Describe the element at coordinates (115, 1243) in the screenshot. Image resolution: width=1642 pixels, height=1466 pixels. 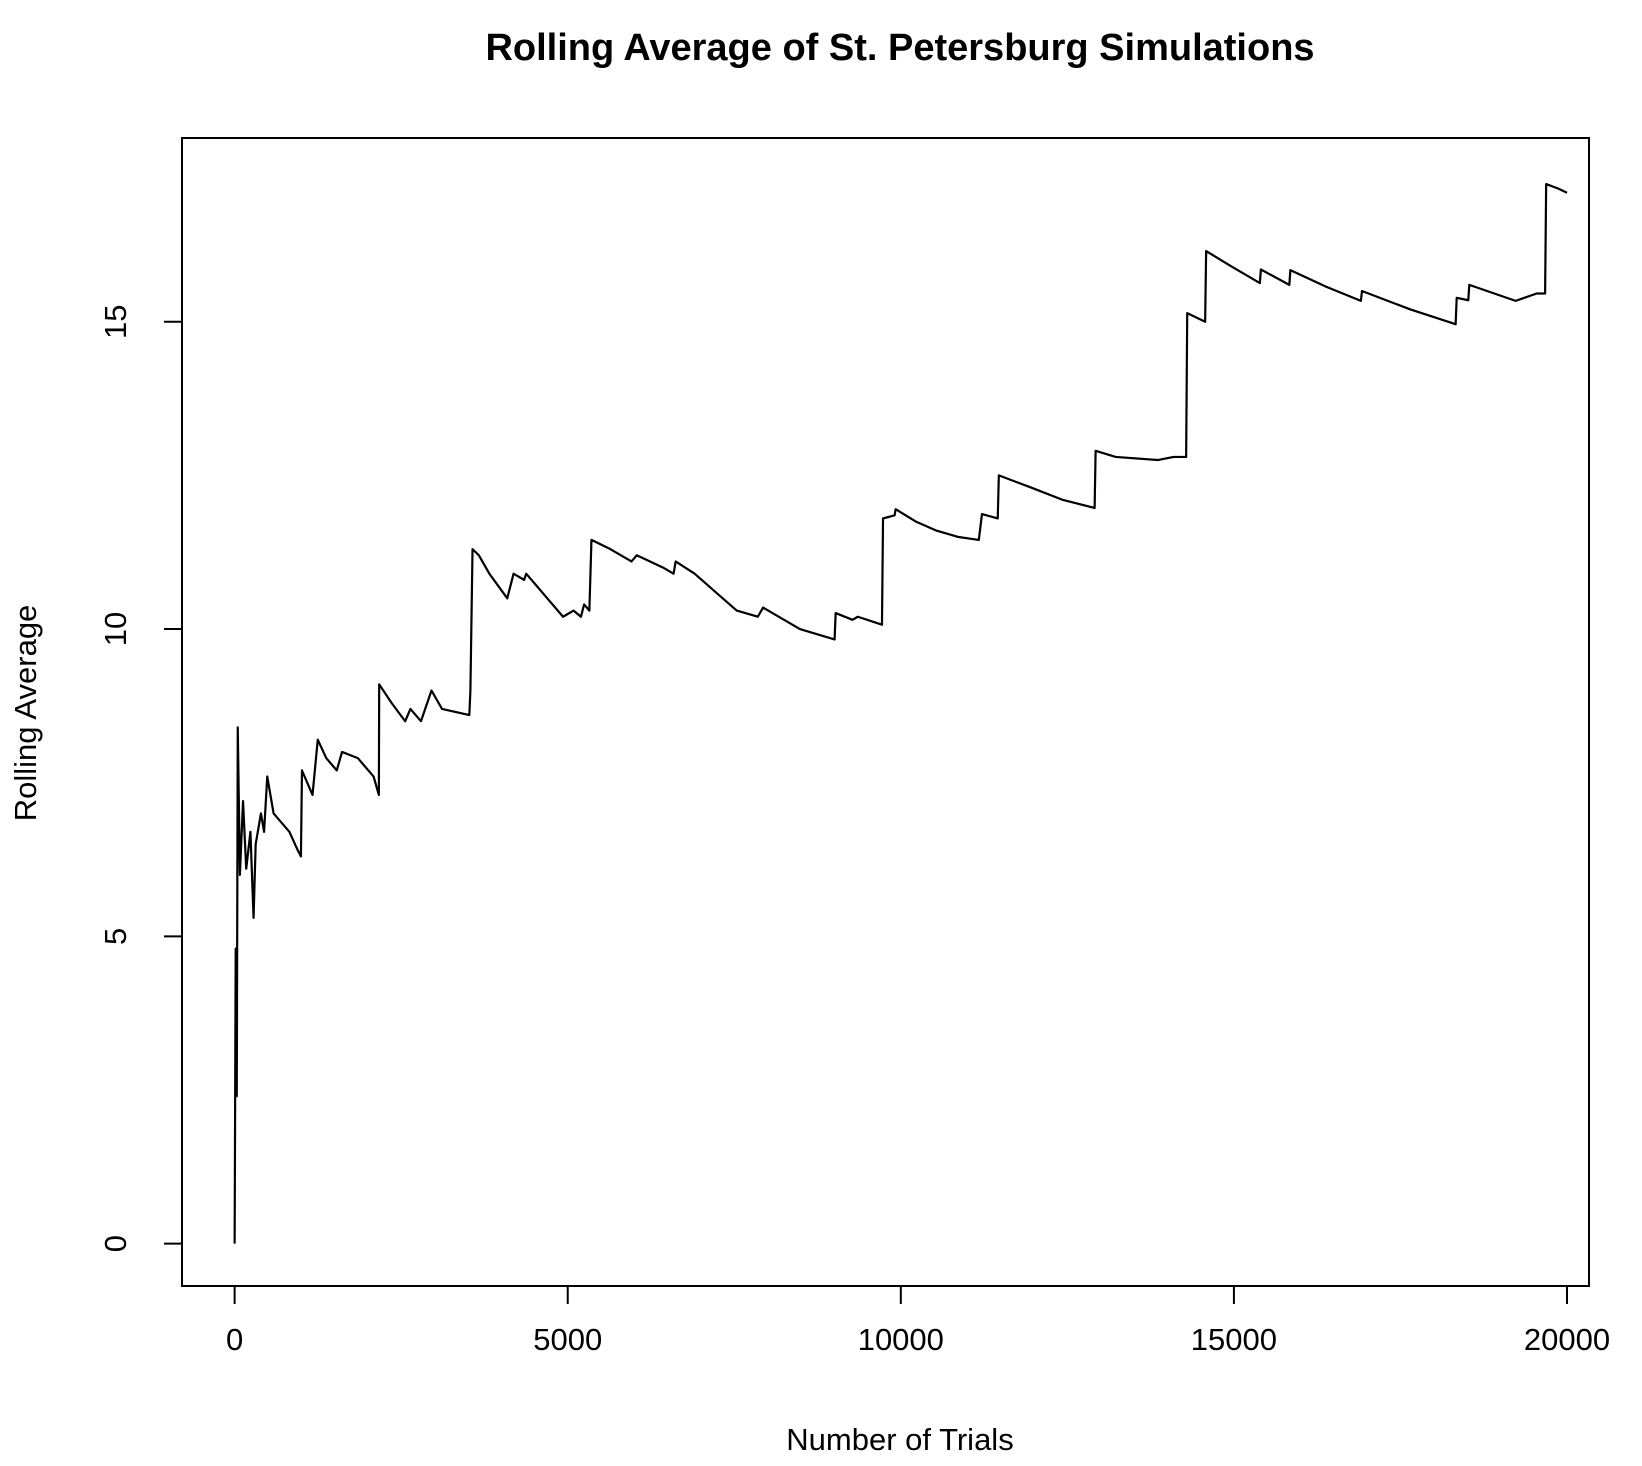
I see `y-tick-label: 0` at that location.